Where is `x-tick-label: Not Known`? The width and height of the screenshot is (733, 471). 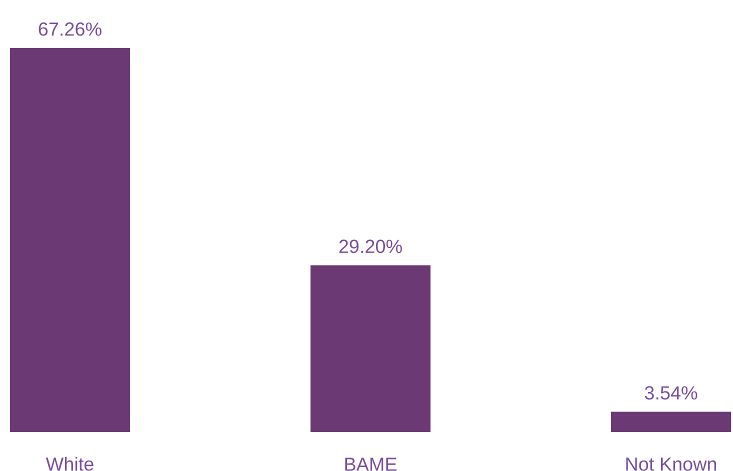
x-tick-label: Not Known is located at coordinates (671, 464).